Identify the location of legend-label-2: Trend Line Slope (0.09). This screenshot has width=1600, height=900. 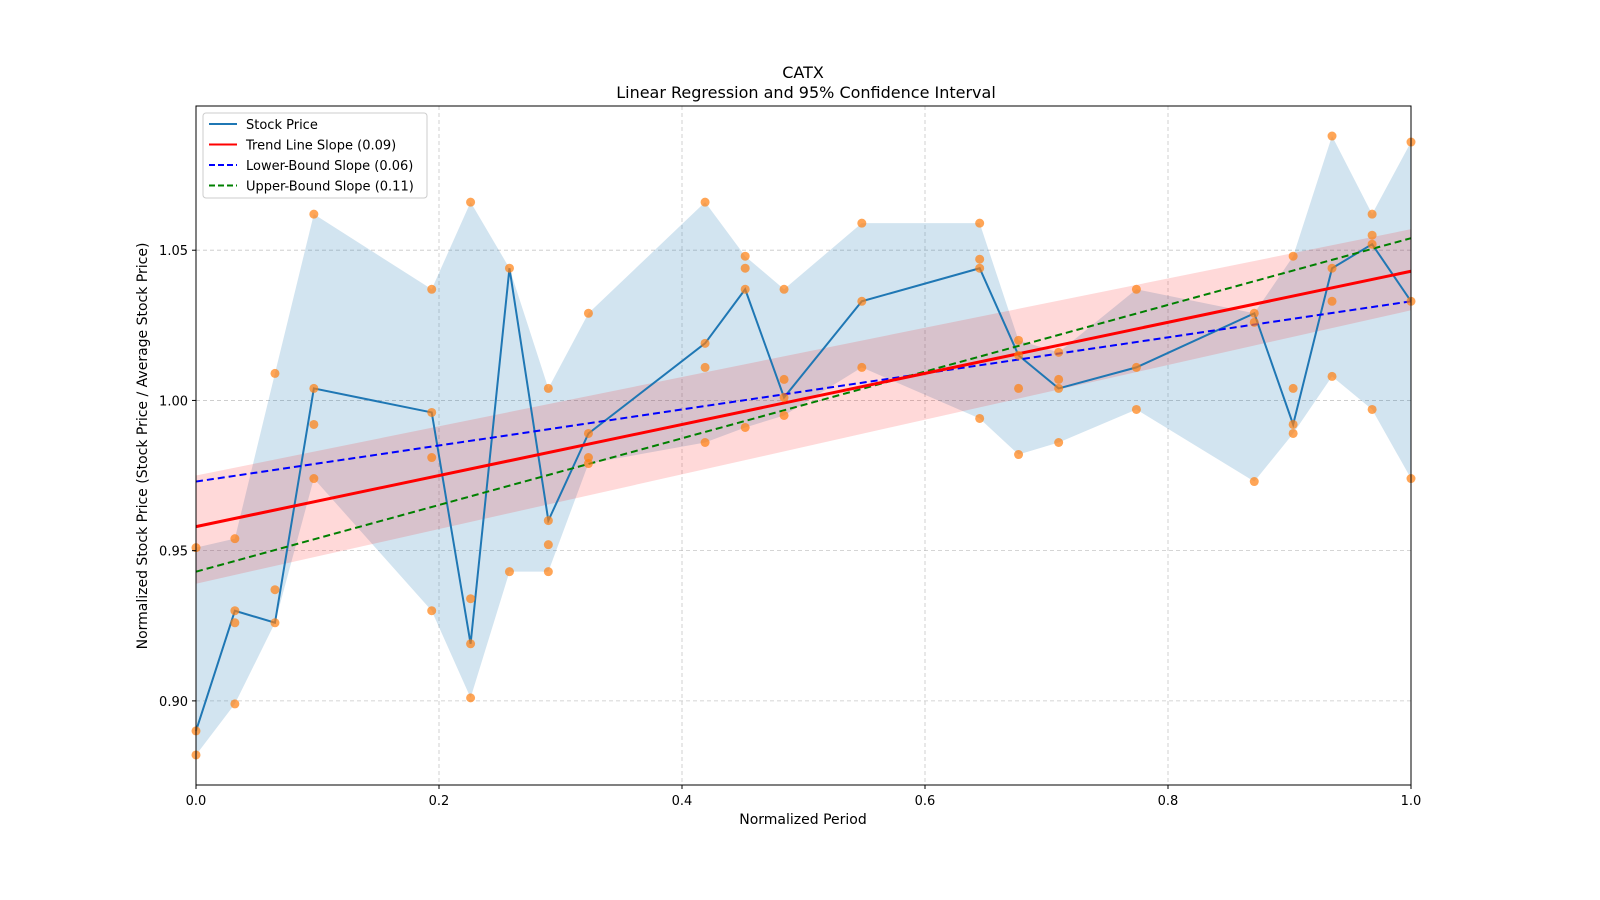
(320, 146).